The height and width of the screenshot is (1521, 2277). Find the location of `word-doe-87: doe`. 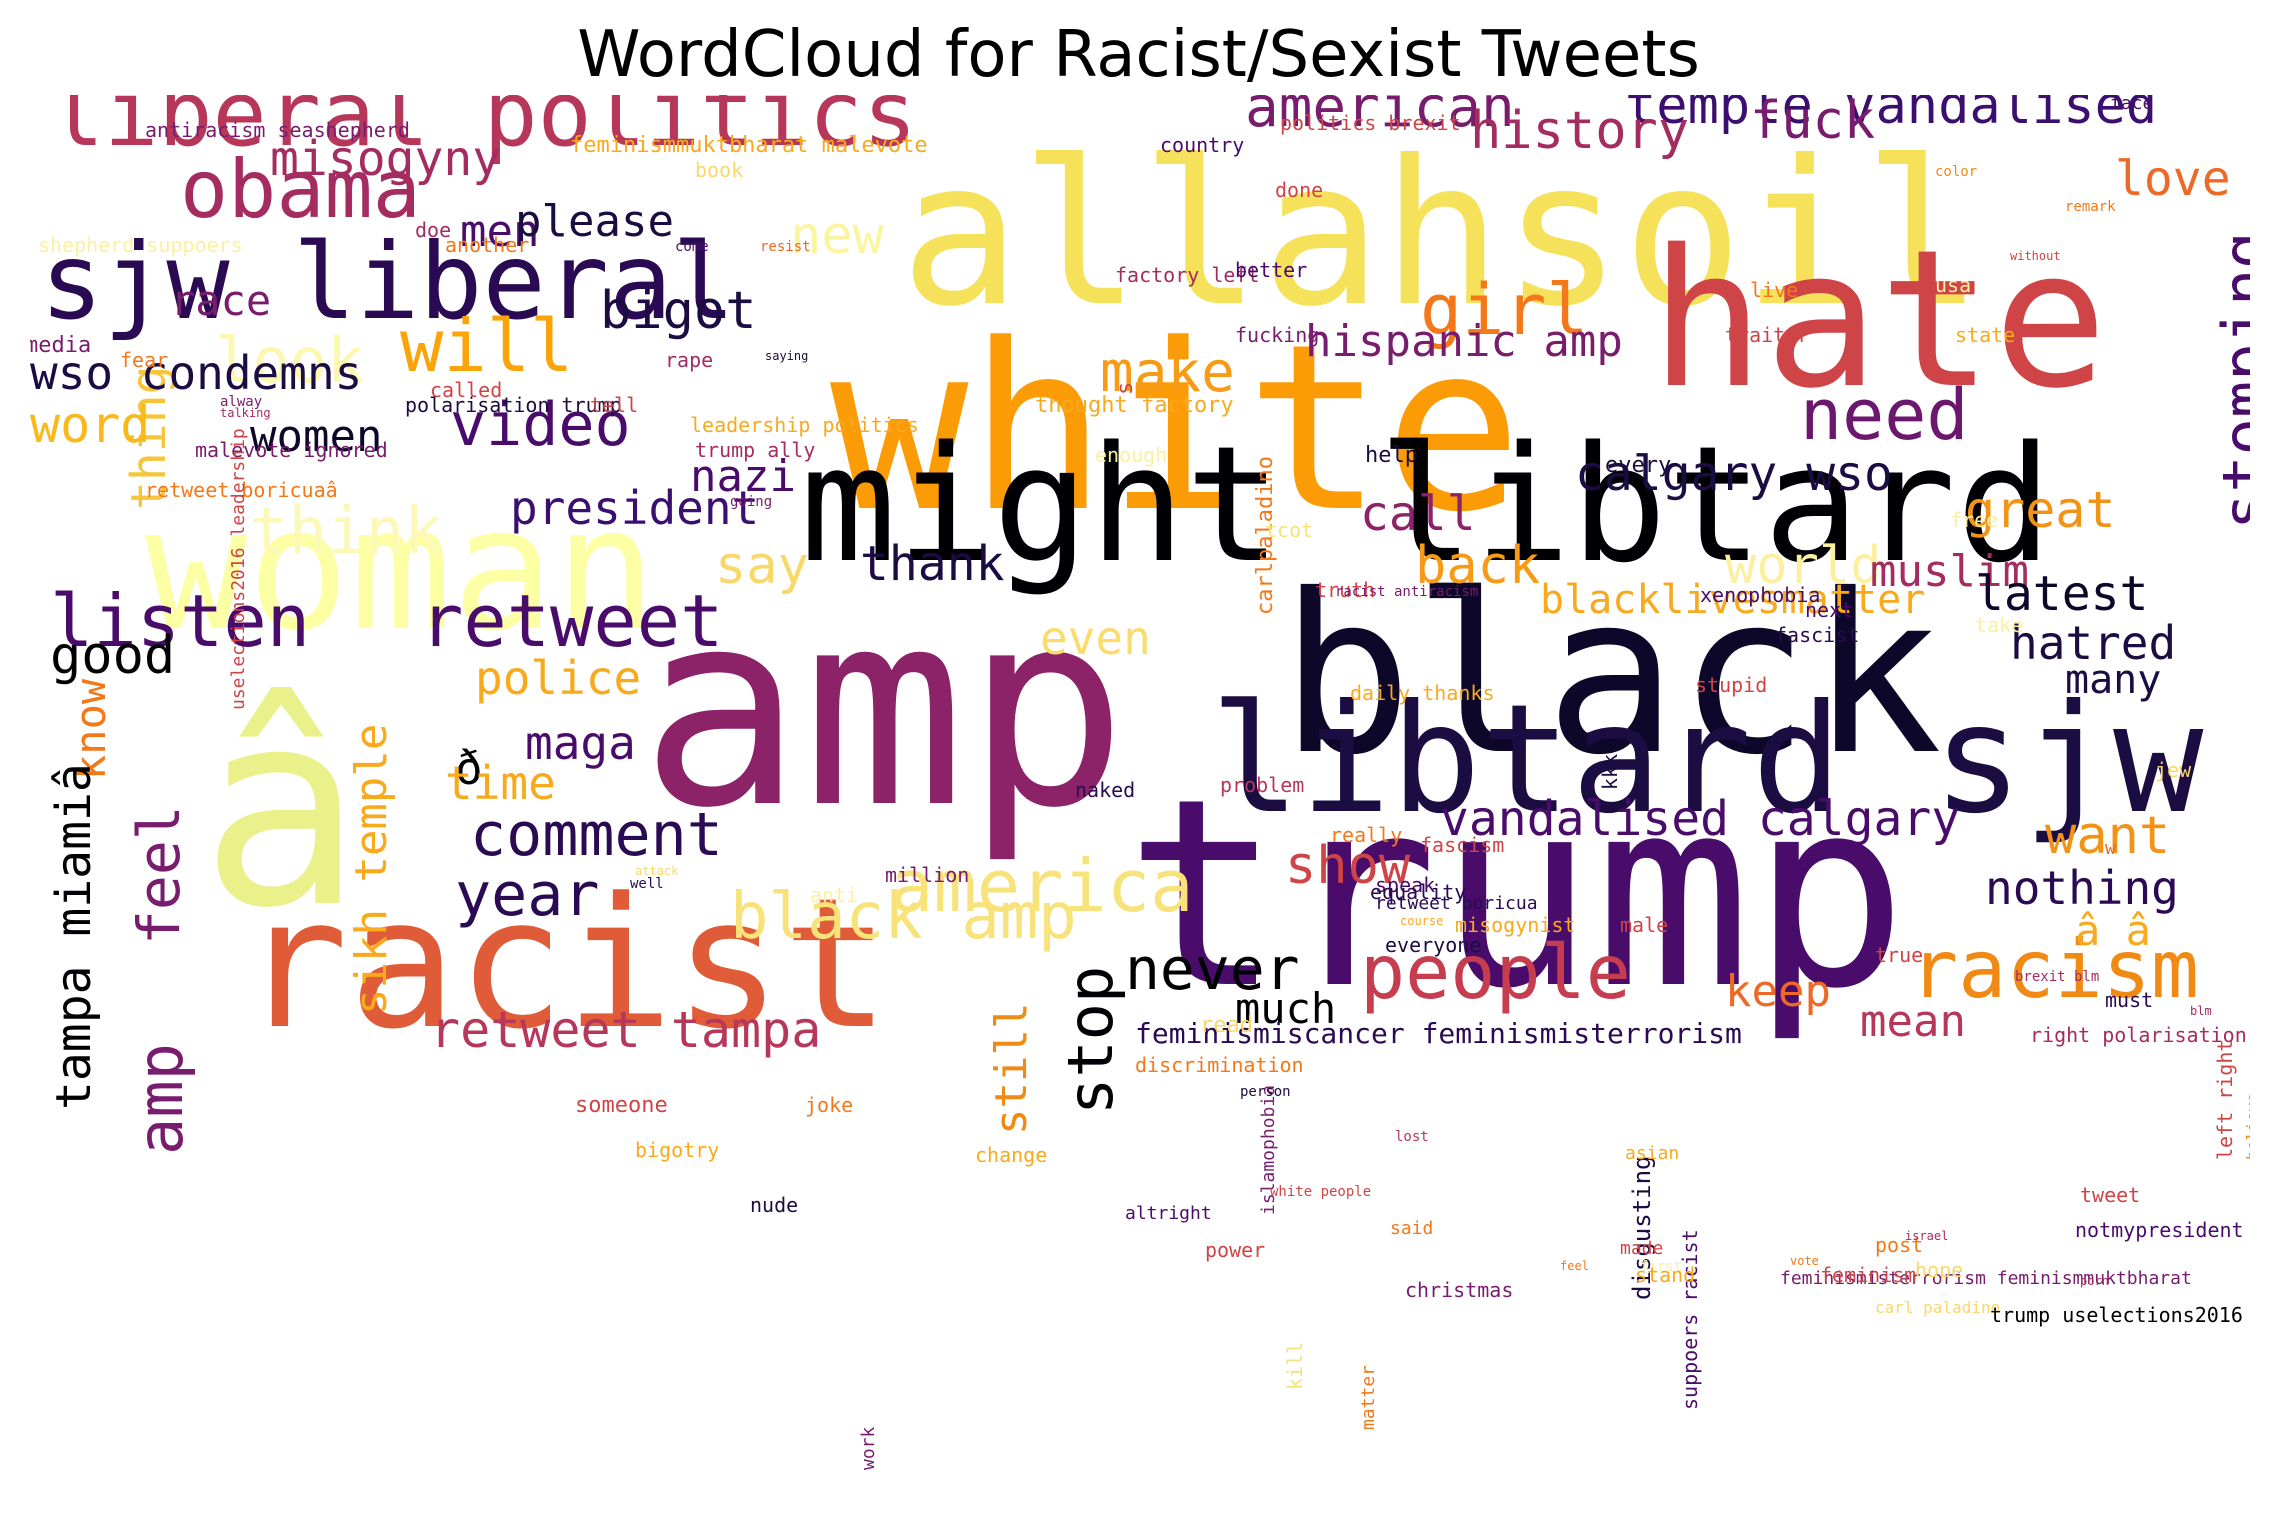

word-doe-87: doe is located at coordinates (433, 230).